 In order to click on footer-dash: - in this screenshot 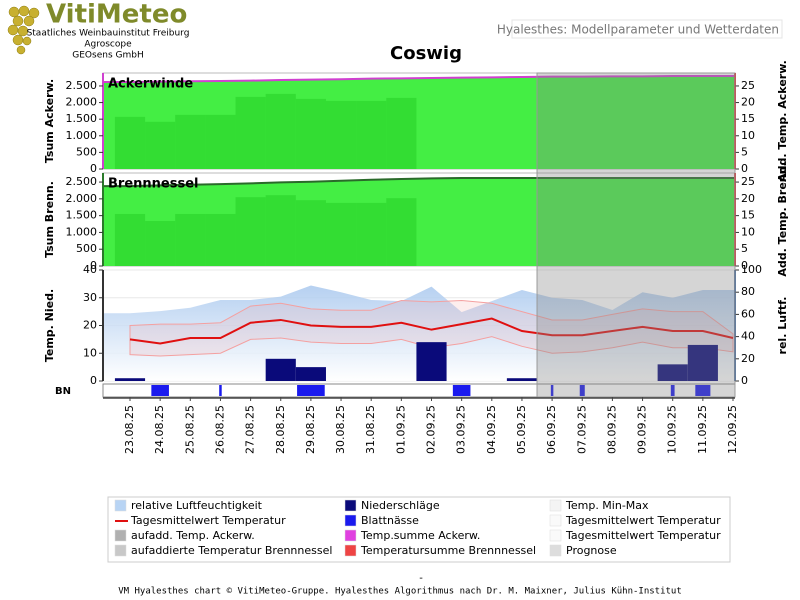, I will do `click(421, 578)`.